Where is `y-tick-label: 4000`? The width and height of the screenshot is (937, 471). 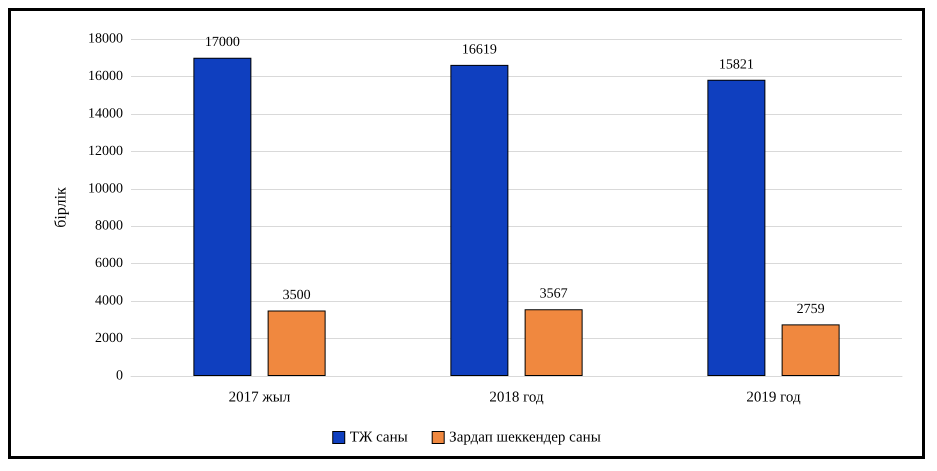
y-tick-label: 4000 is located at coordinates (109, 301).